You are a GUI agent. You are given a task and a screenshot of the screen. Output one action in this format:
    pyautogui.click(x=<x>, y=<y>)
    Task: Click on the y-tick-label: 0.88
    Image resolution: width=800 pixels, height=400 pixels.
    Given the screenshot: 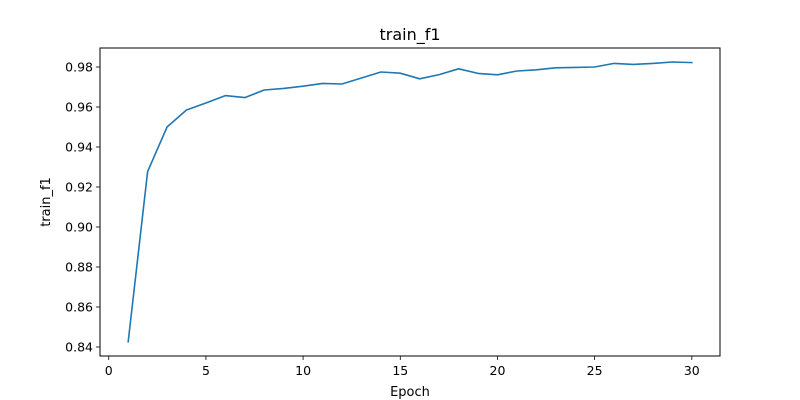 What is the action you would take?
    pyautogui.click(x=79, y=267)
    